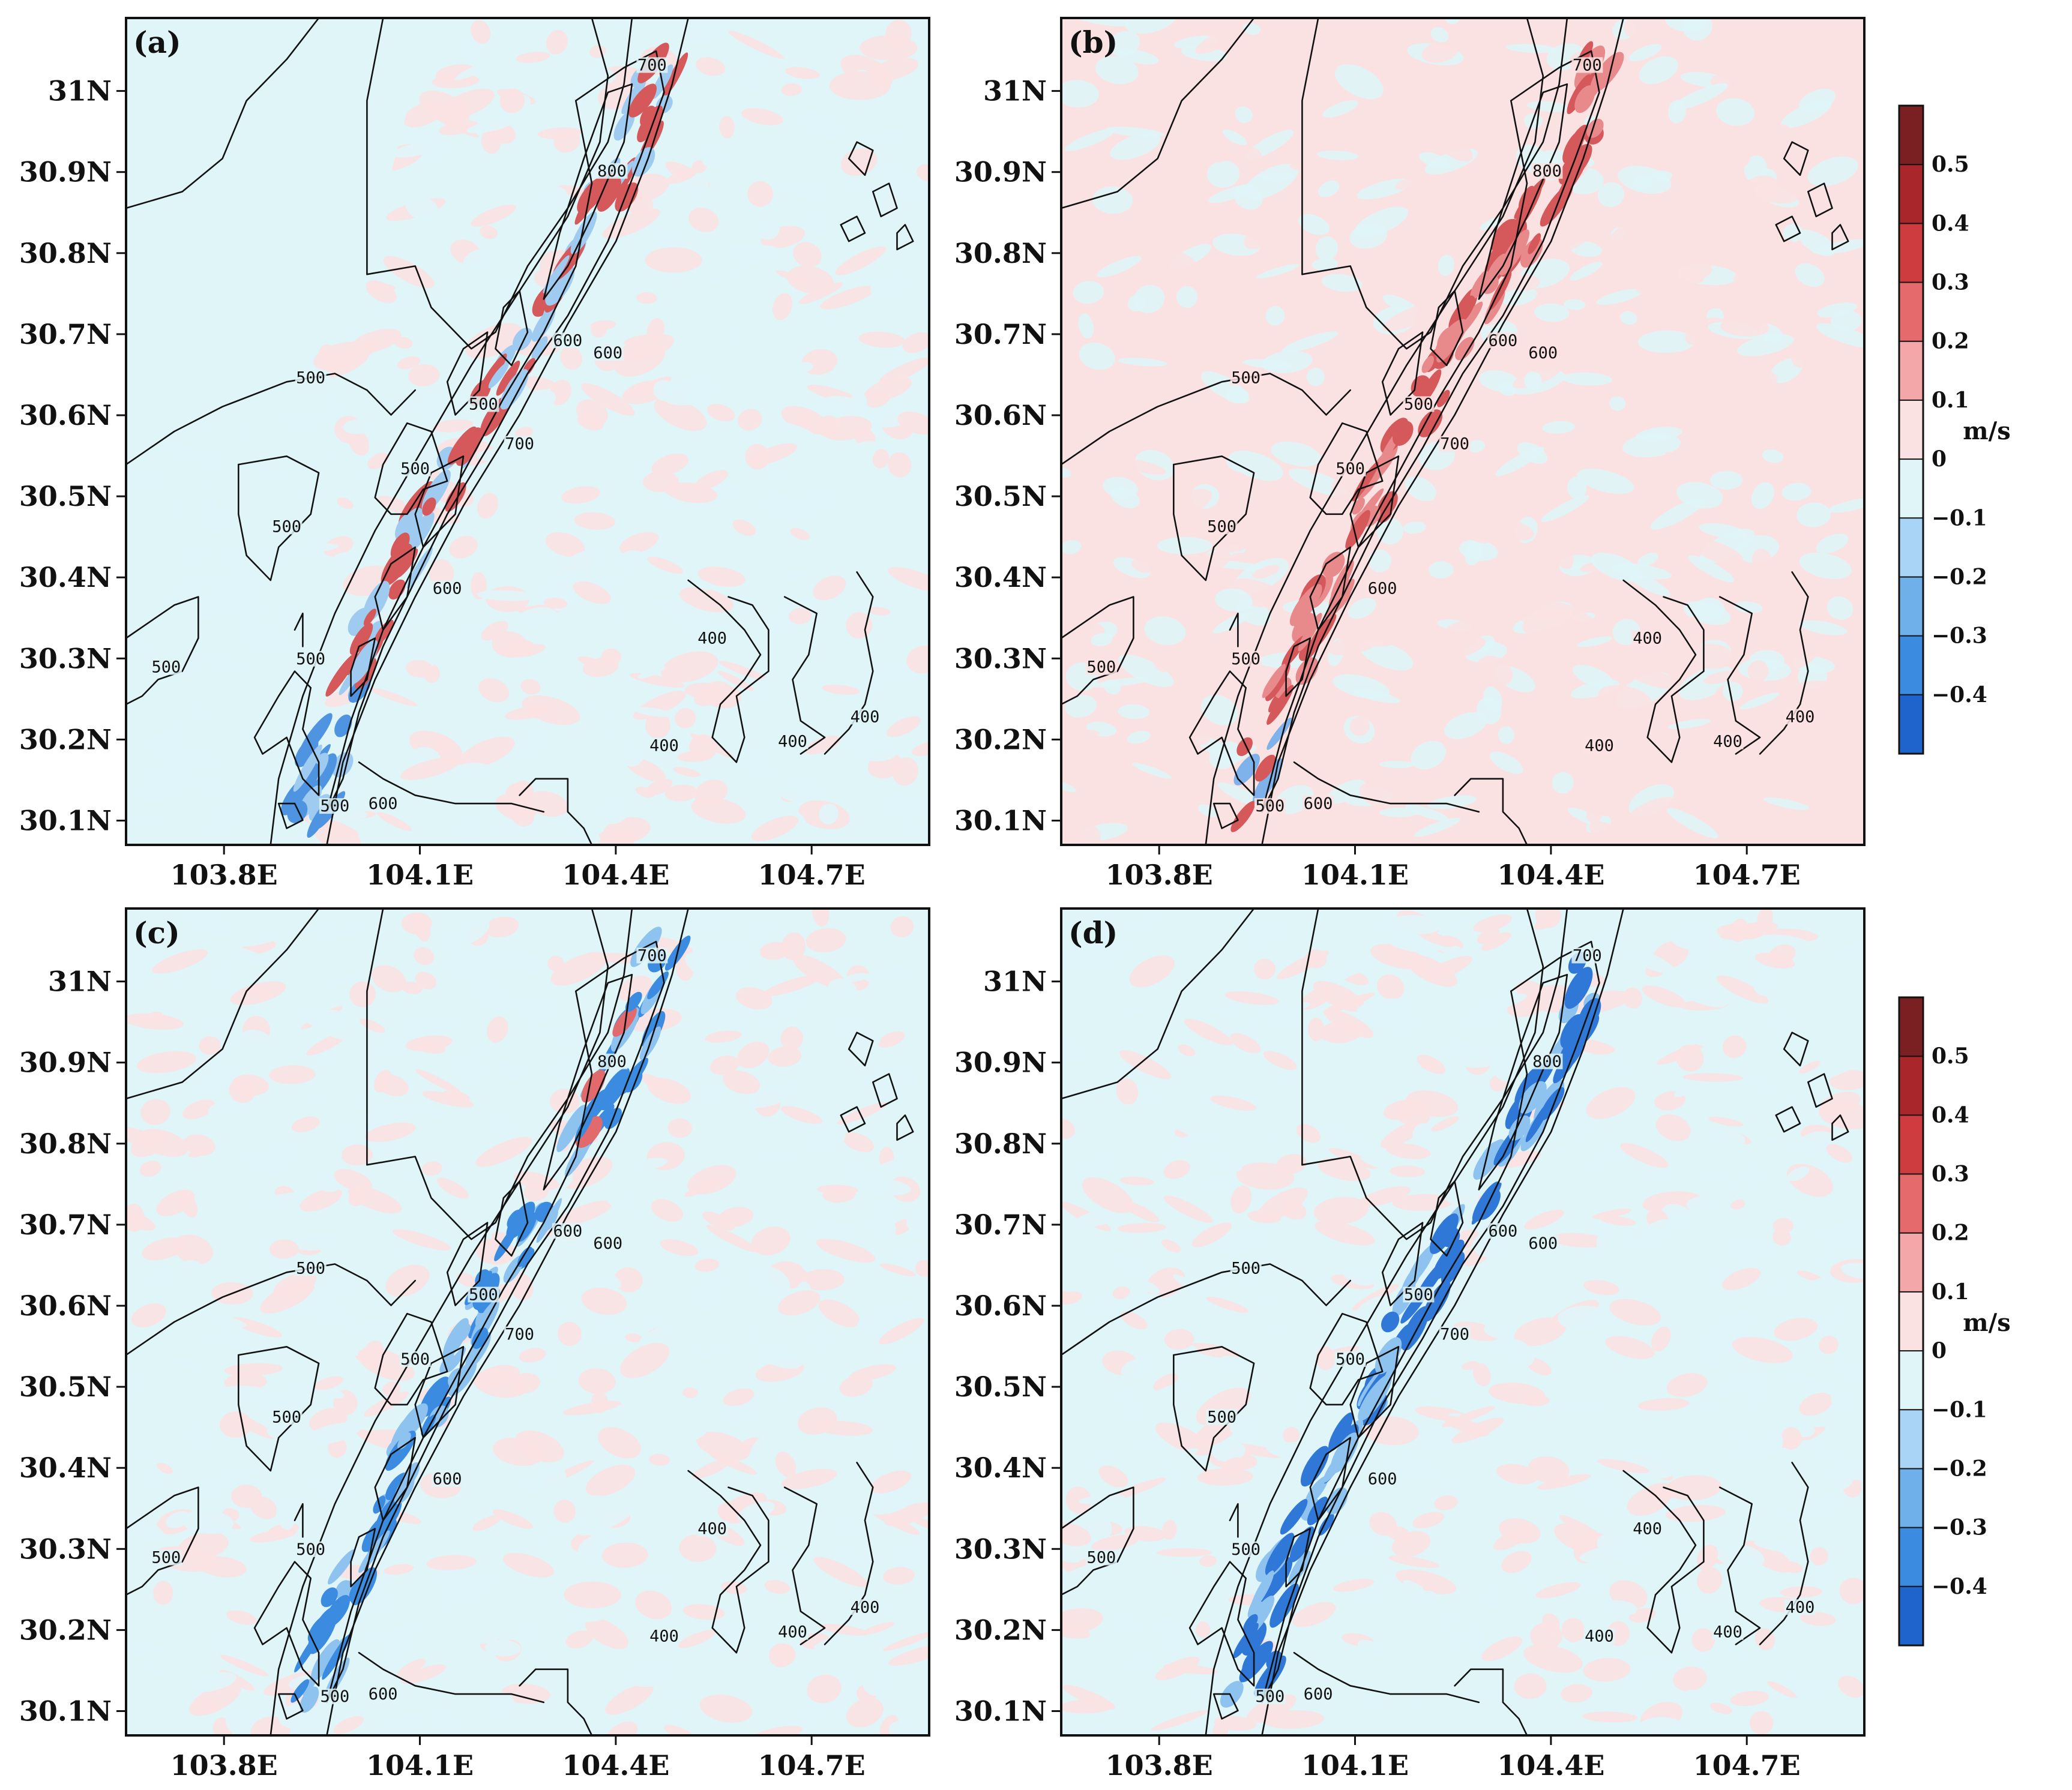 This screenshot has height=1790, width=2072. Describe the element at coordinates (519, 1335) in the screenshot. I see `contour-label: 700` at that location.